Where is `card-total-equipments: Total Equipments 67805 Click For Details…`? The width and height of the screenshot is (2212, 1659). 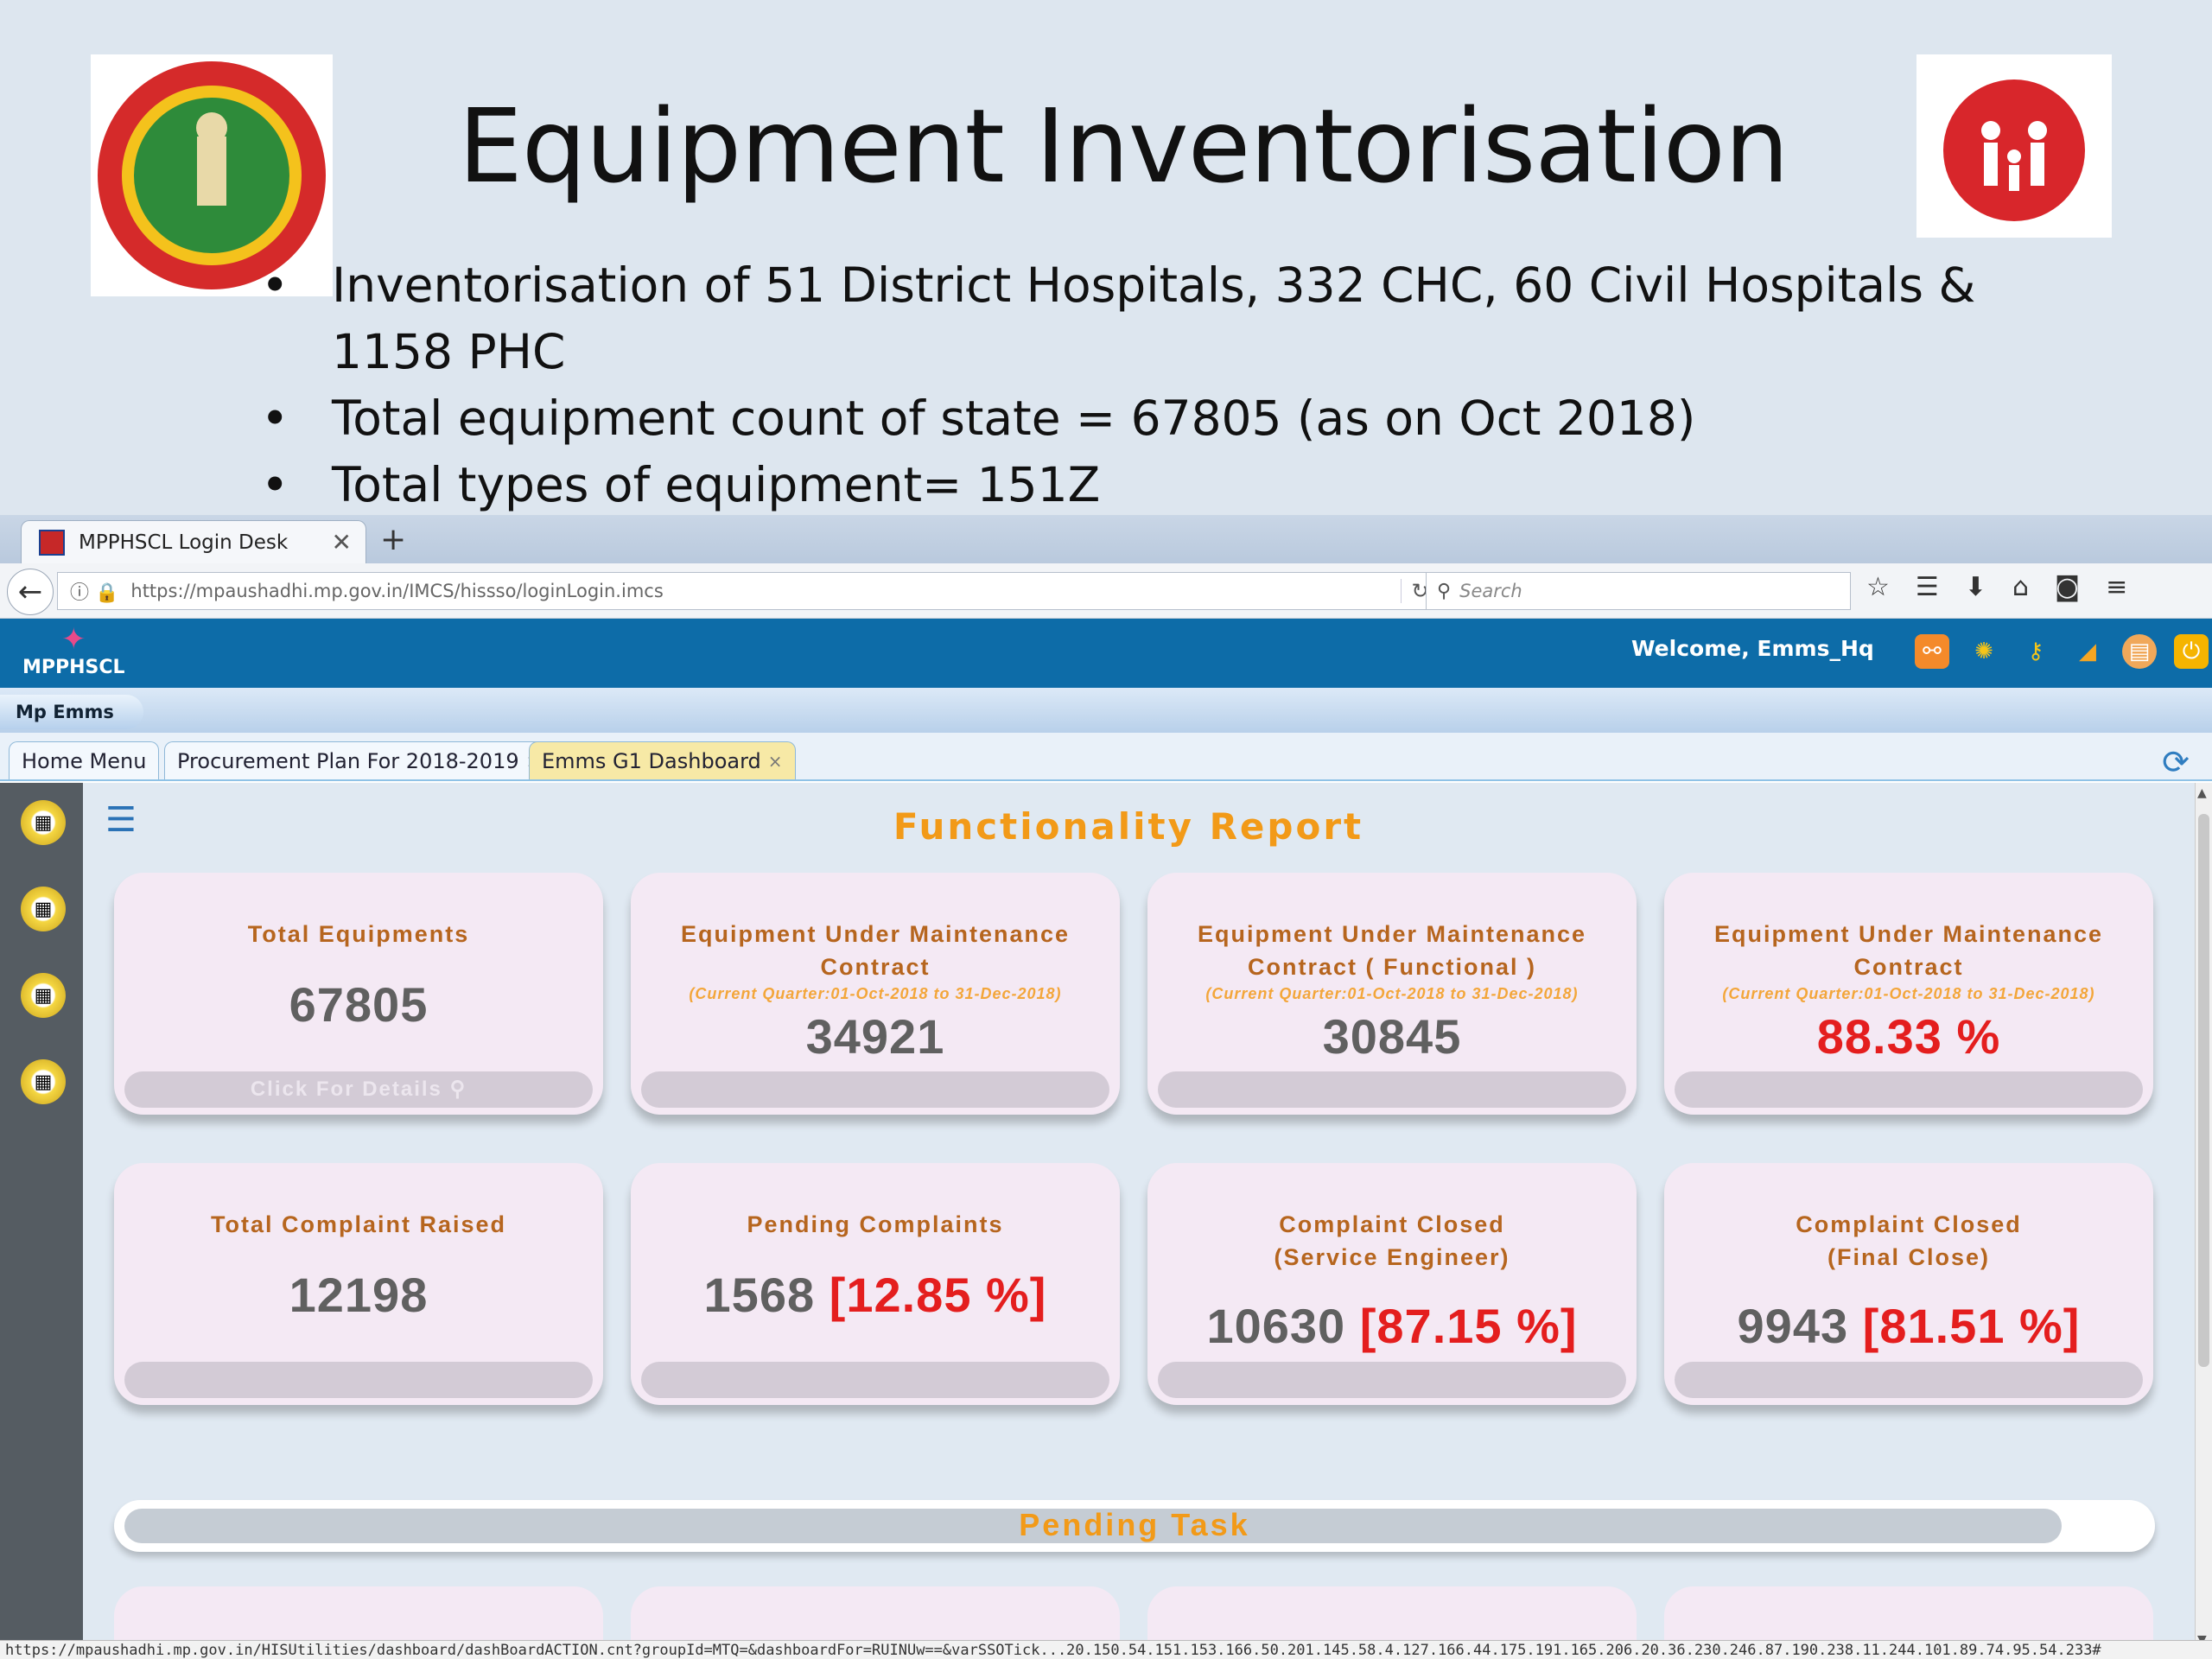 card-total-equipments: Total Equipments 67805 Click For Details… is located at coordinates (358, 994).